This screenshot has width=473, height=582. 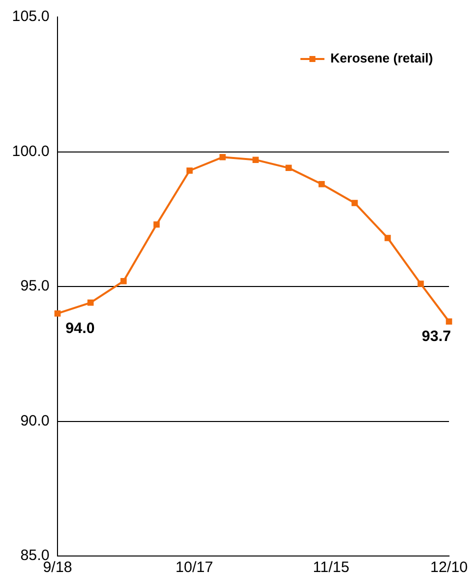 I want to click on y-tick-label: 105.0, so click(x=31, y=17).